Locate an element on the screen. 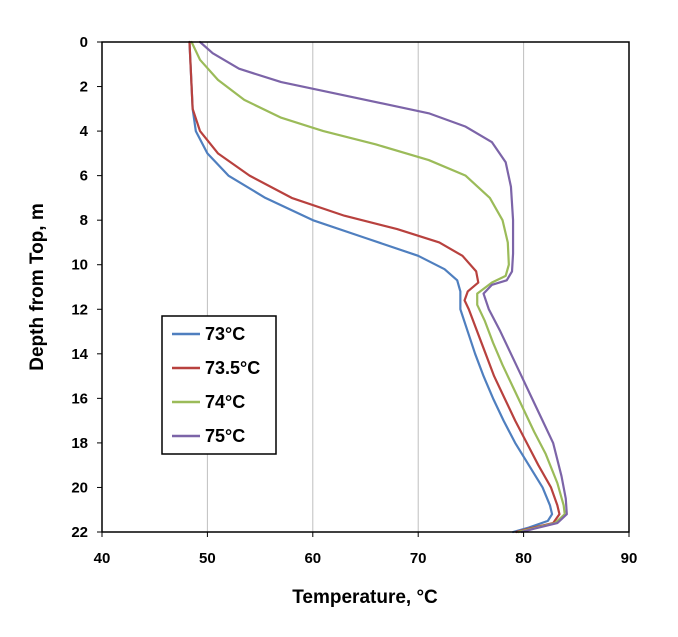 This screenshot has height=637, width=678. x-tick-label: 80 is located at coordinates (523, 558).